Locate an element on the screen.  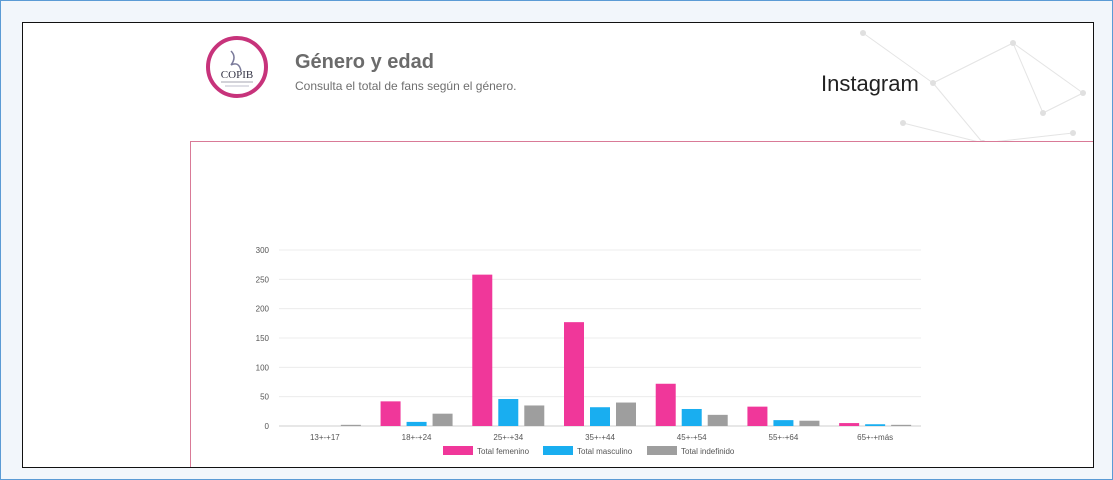
platform-label: Instagram is located at coordinates (870, 83).